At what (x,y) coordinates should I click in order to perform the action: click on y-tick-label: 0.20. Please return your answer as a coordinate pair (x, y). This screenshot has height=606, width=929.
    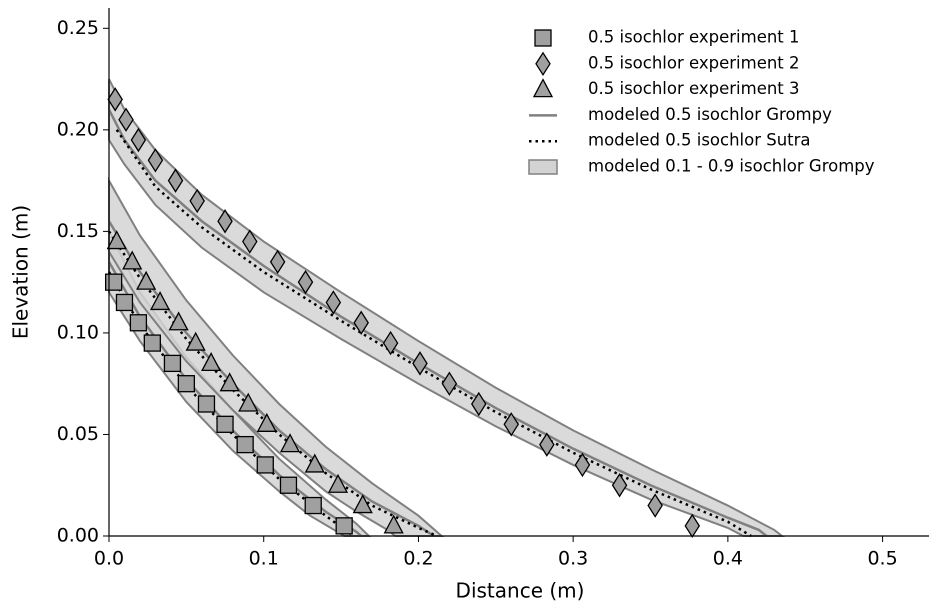
    Looking at the image, I should click on (78, 129).